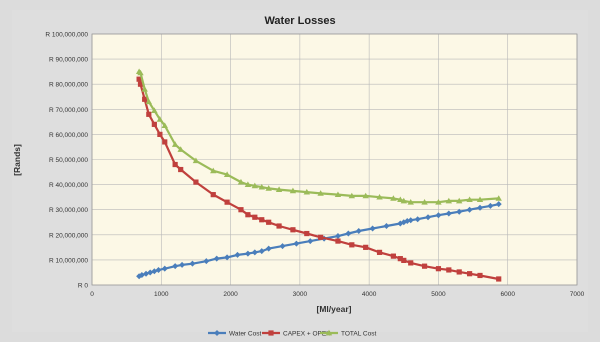 The width and height of the screenshot is (600, 342). What do you see at coordinates (68, 60) in the screenshot?
I see `y-tick-label: R 90,000,000` at bounding box center [68, 60].